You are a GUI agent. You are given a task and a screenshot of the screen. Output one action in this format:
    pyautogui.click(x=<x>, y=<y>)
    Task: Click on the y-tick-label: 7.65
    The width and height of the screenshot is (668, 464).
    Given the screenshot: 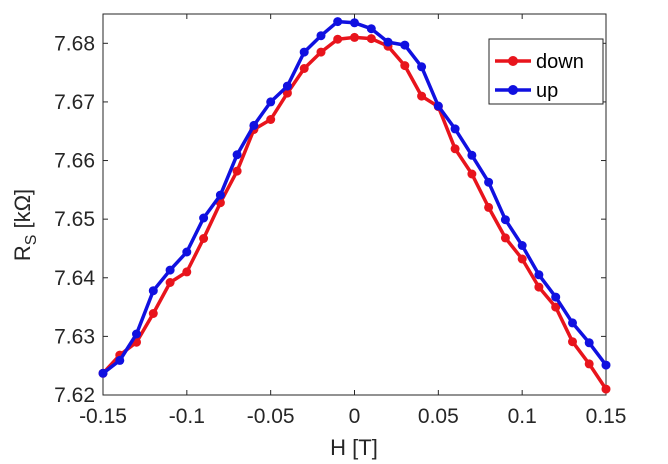 What is the action you would take?
    pyautogui.click(x=74, y=219)
    